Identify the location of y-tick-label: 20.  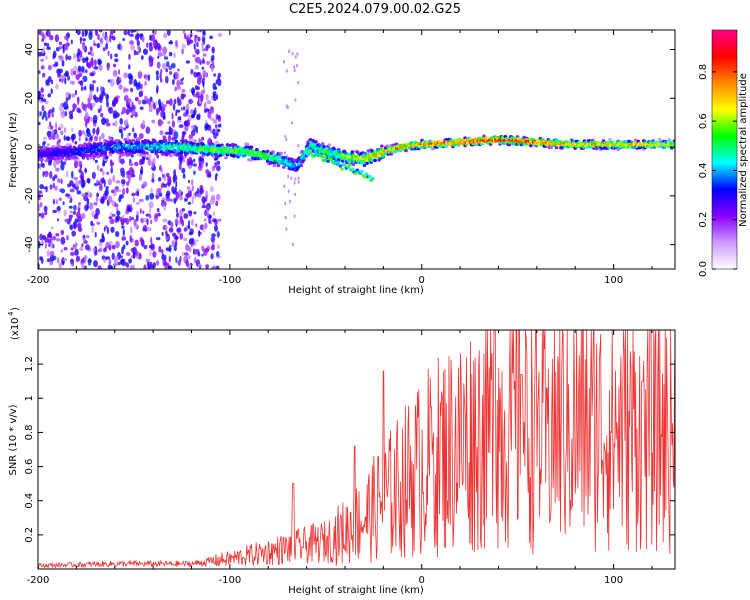
(29, 98).